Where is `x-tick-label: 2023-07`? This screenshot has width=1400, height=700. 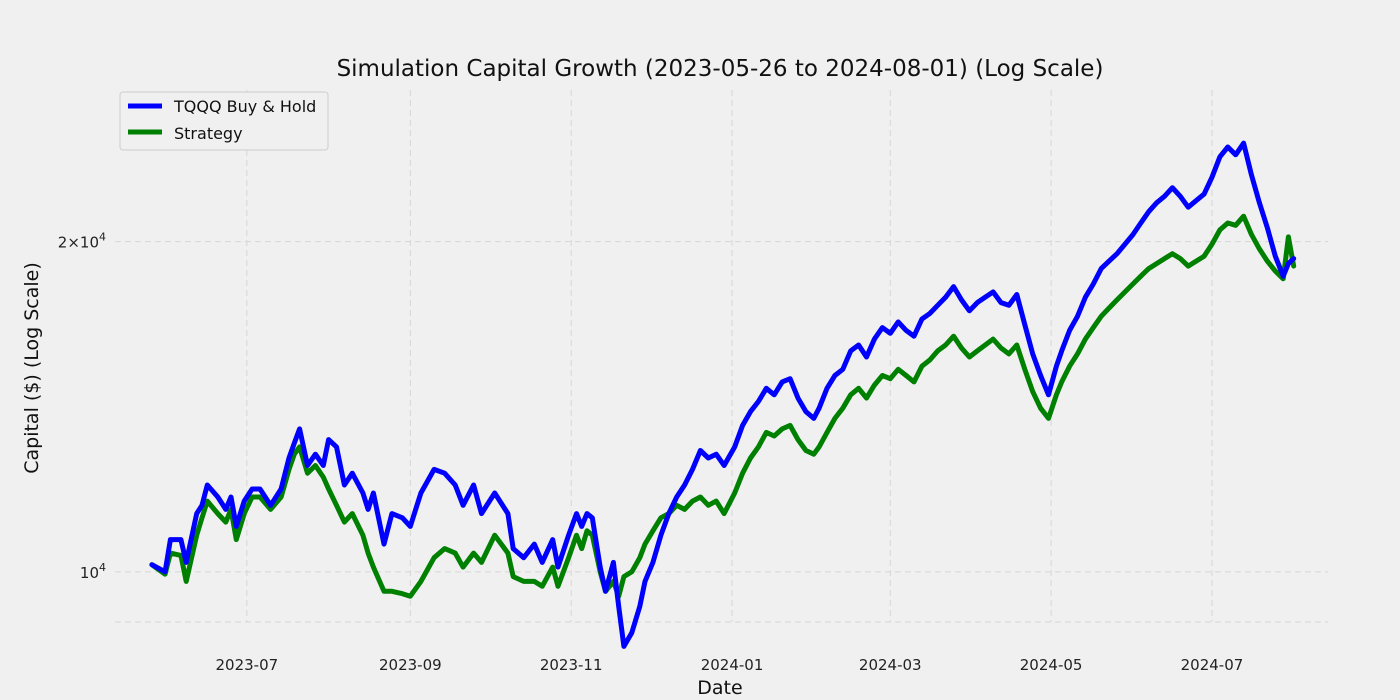 x-tick-label: 2023-07 is located at coordinates (247, 665).